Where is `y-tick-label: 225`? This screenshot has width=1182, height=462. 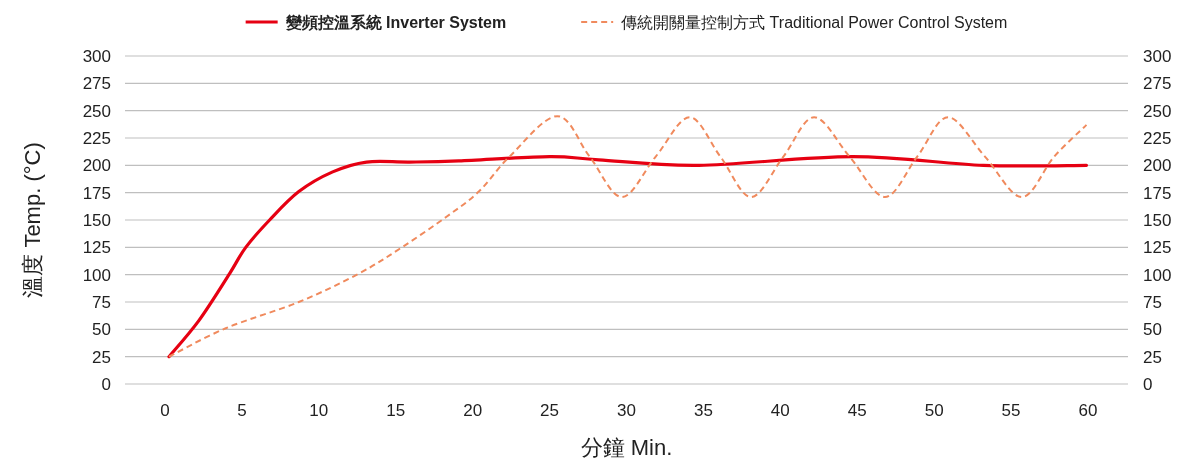 y-tick-label: 225 is located at coordinates (96, 138).